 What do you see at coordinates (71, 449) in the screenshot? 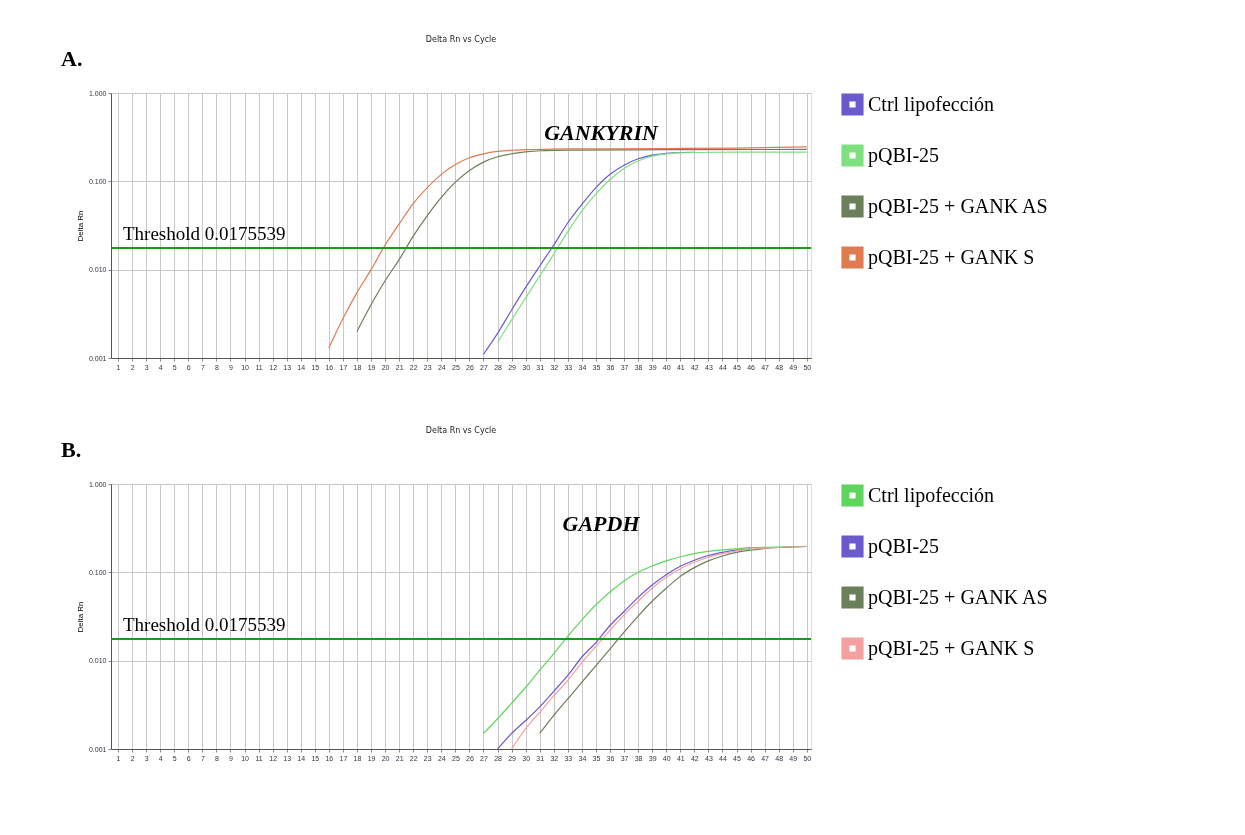
I see `text: B.` at bounding box center [71, 449].